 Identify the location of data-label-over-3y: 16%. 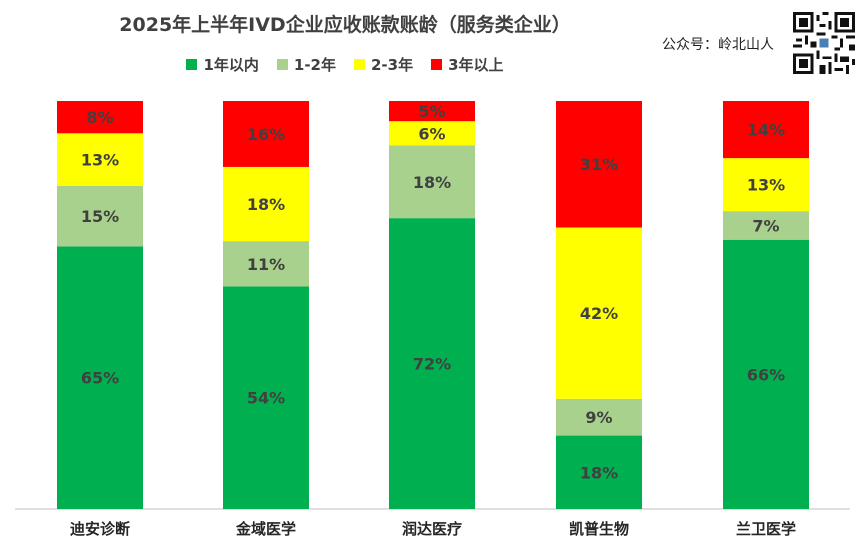
(266, 134).